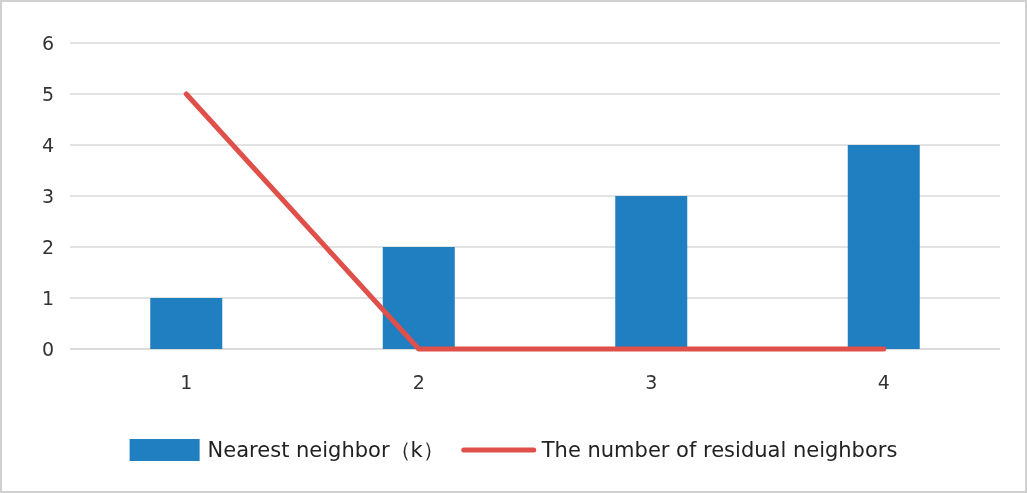 Image resolution: width=1027 pixels, height=493 pixels. Describe the element at coordinates (883, 382) in the screenshot. I see `x-tick-label: 4` at that location.